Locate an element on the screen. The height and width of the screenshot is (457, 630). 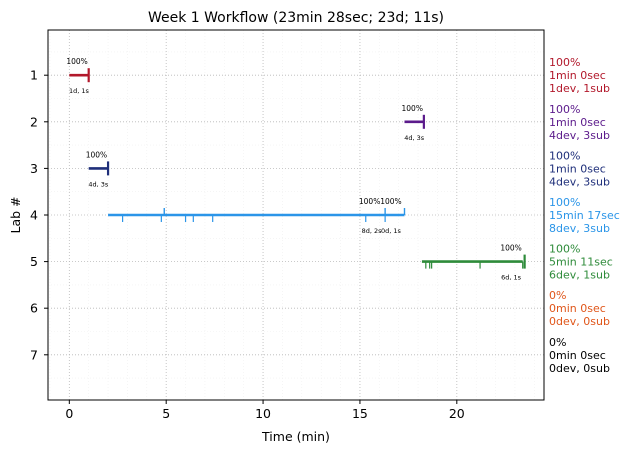
y-tick-label: 6 is located at coordinates (34, 308).